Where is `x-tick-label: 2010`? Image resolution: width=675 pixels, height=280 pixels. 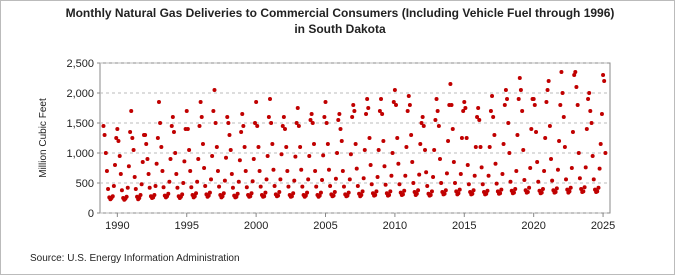
x-tick-label: 2010 is located at coordinates (395, 226).